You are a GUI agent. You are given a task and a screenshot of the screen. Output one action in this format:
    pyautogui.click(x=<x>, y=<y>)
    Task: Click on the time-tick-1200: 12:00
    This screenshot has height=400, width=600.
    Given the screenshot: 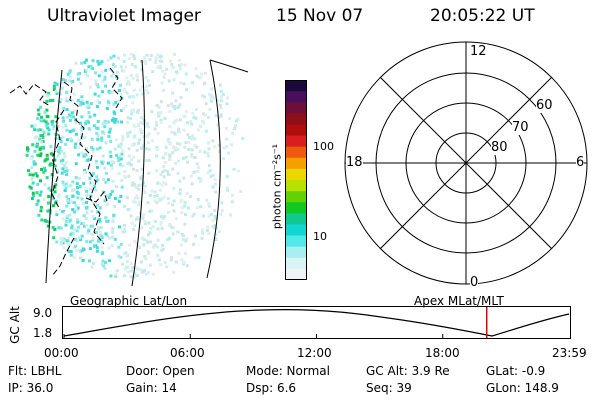 What is the action you would take?
    pyautogui.click(x=314, y=353)
    